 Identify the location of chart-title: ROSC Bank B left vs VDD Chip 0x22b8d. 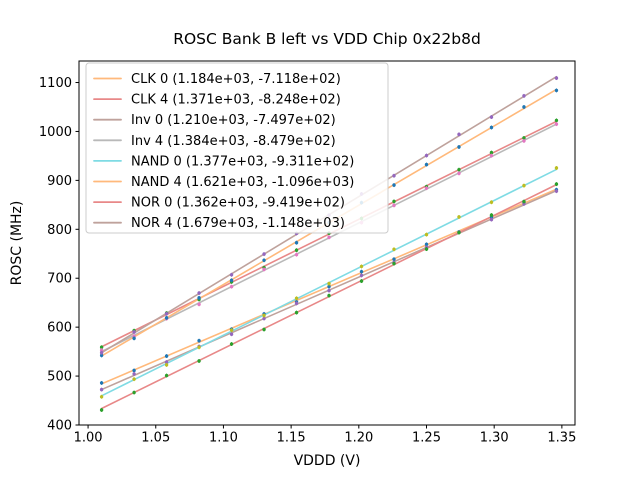
(327, 39).